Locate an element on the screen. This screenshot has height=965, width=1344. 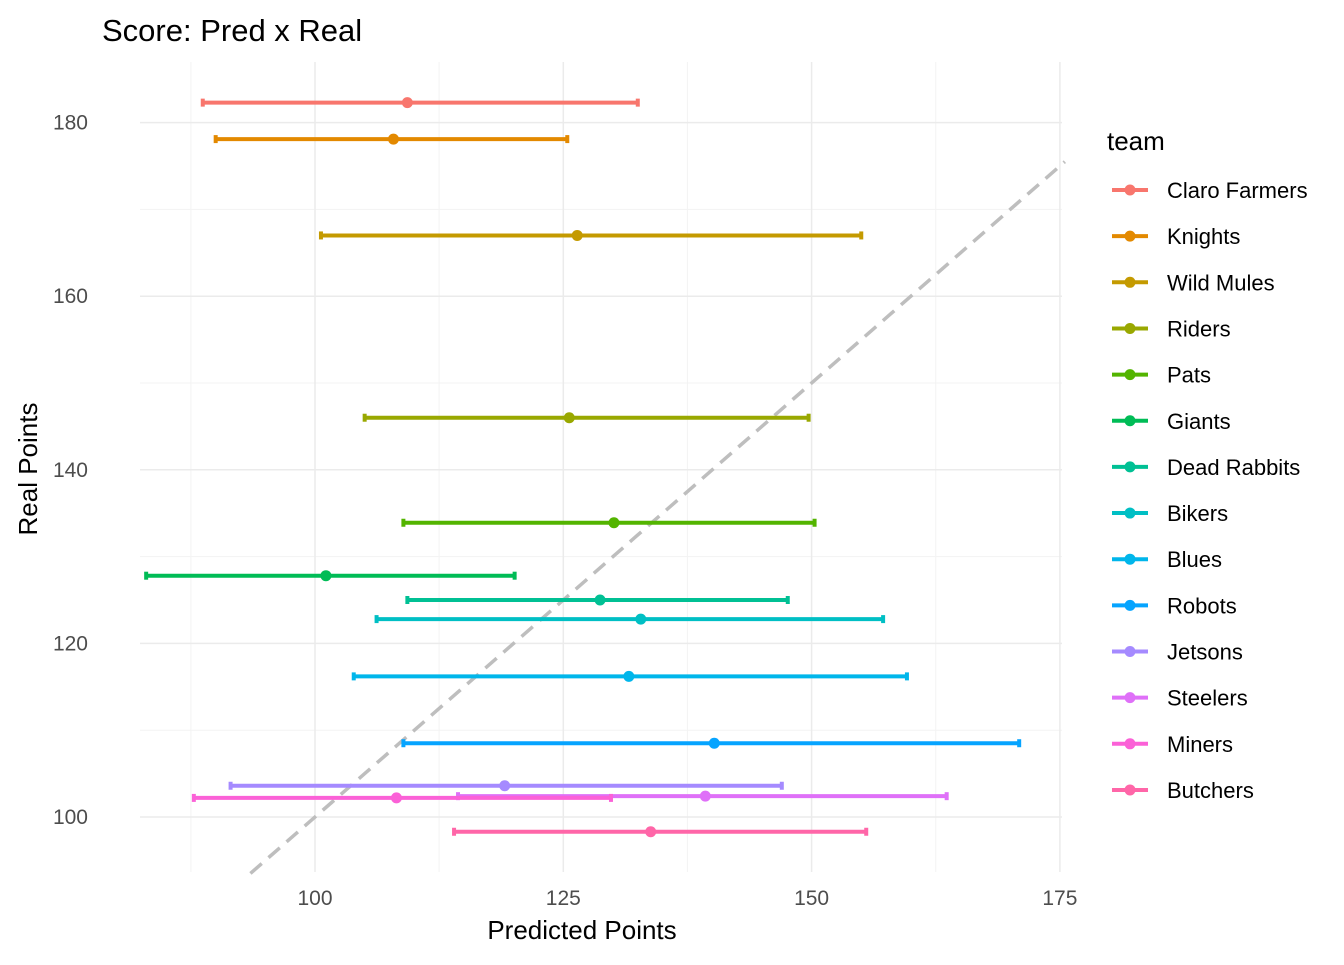
series-dead-rabbits is located at coordinates (597, 600).